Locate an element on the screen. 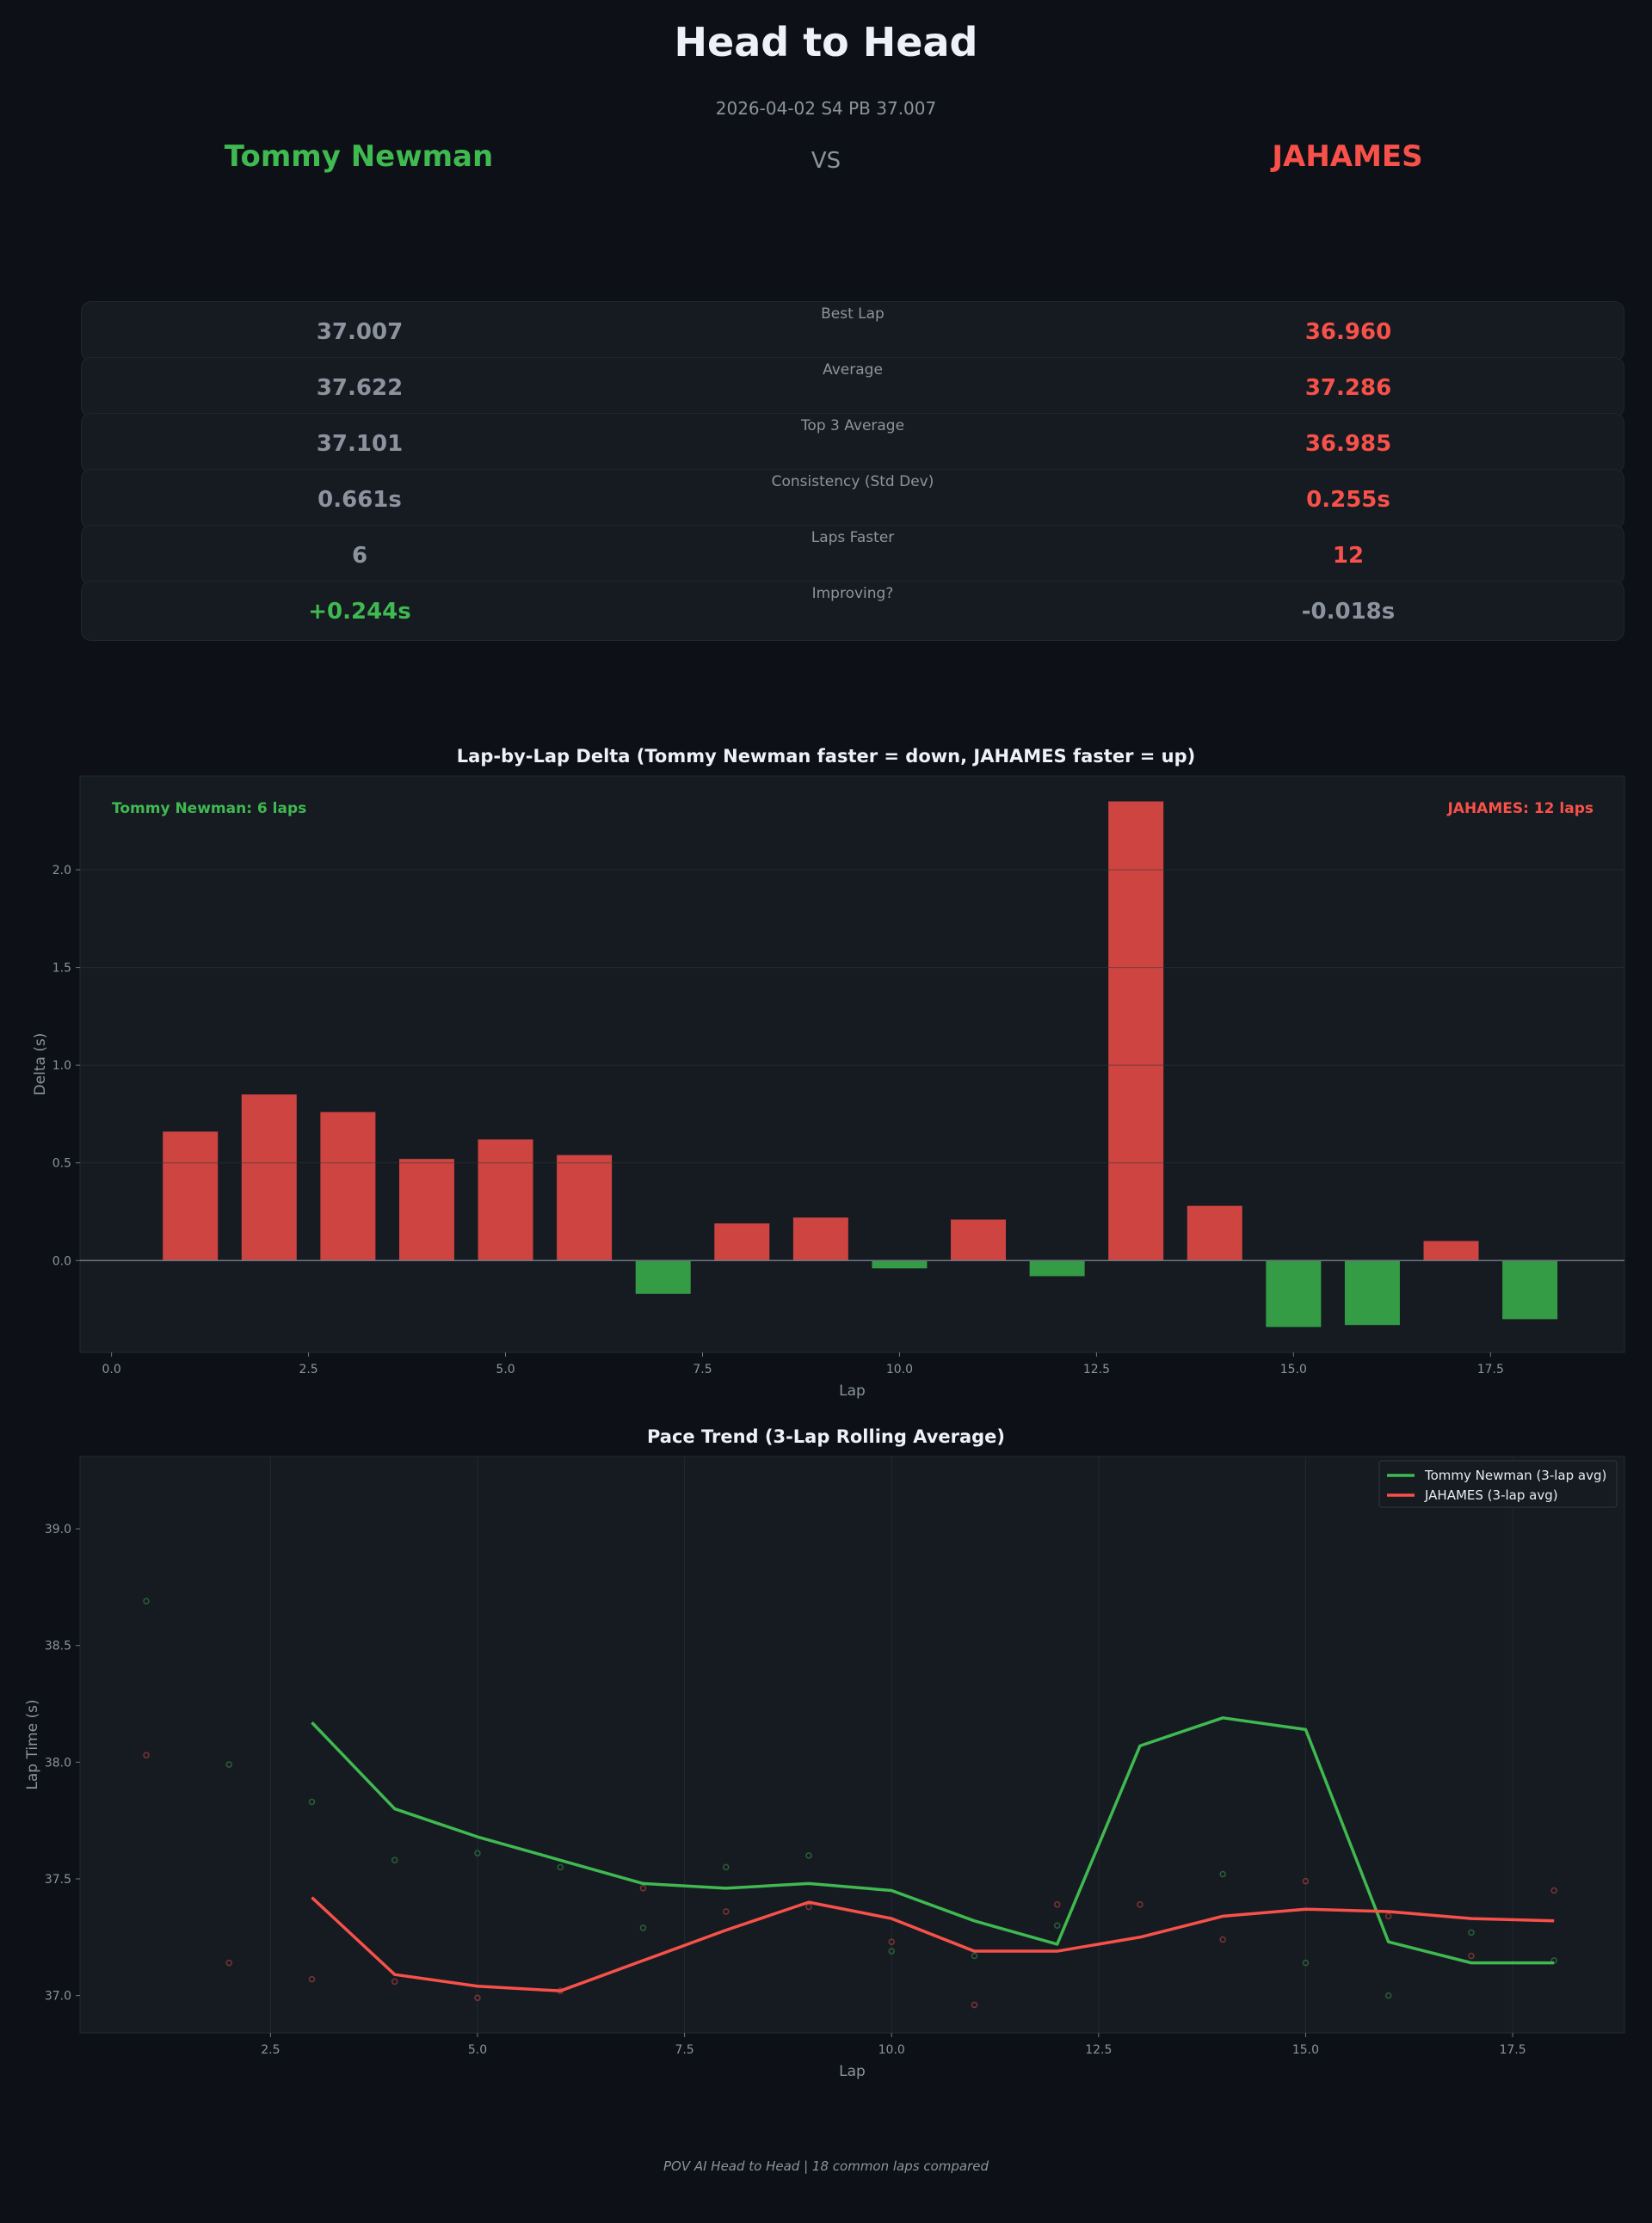 The height and width of the screenshot is (2223, 1652). stat-label: Improving? is located at coordinates (852, 594).